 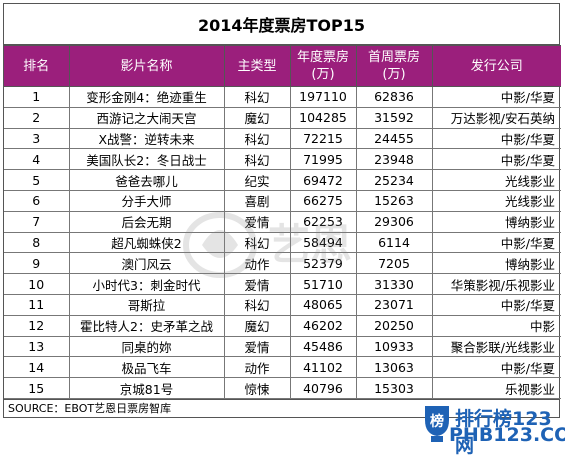 What do you see at coordinates (37, 117) in the screenshot?
I see `rank-cell: 2` at bounding box center [37, 117].